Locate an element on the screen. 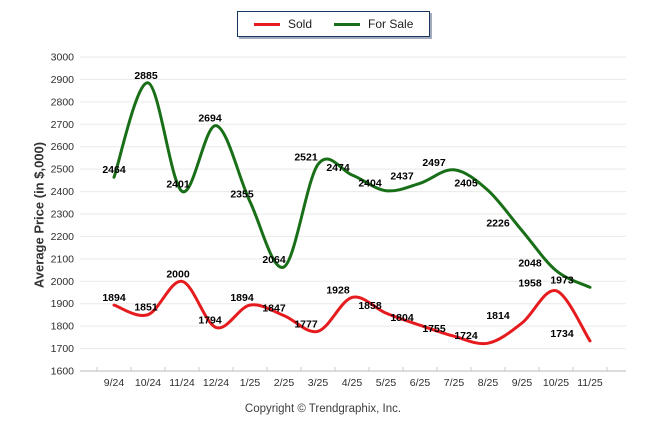 The height and width of the screenshot is (434, 646). svg-text: 7/25 is located at coordinates (454, 383).